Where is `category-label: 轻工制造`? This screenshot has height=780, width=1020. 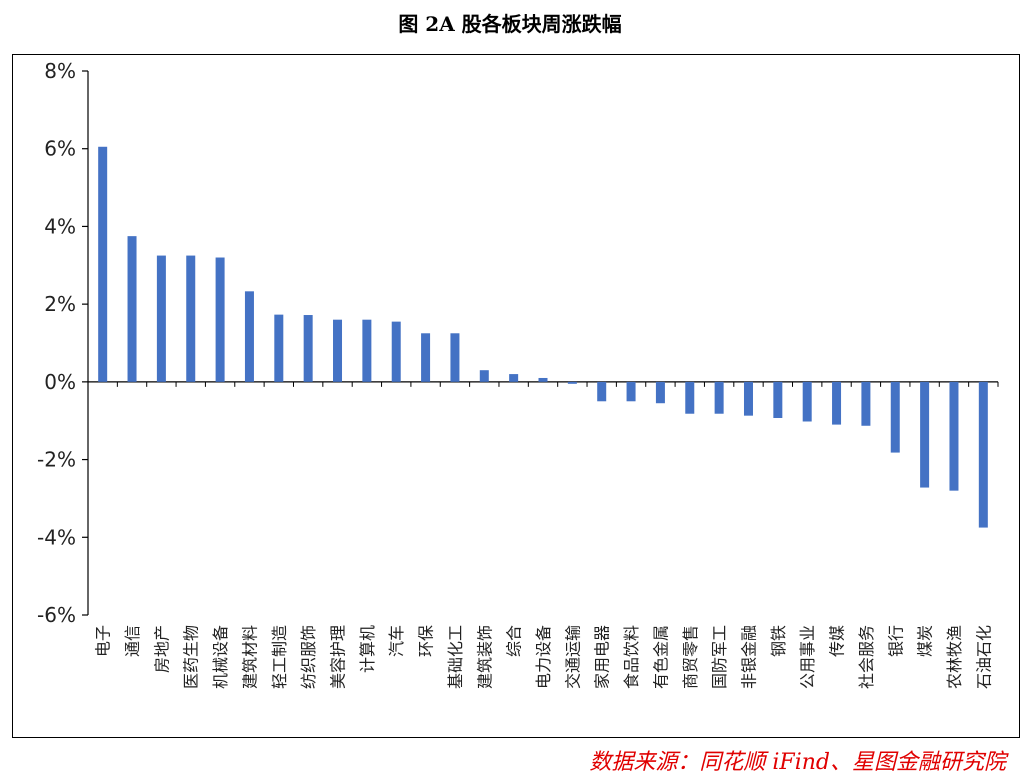
category-label: 轻工制造 is located at coordinates (279, 657).